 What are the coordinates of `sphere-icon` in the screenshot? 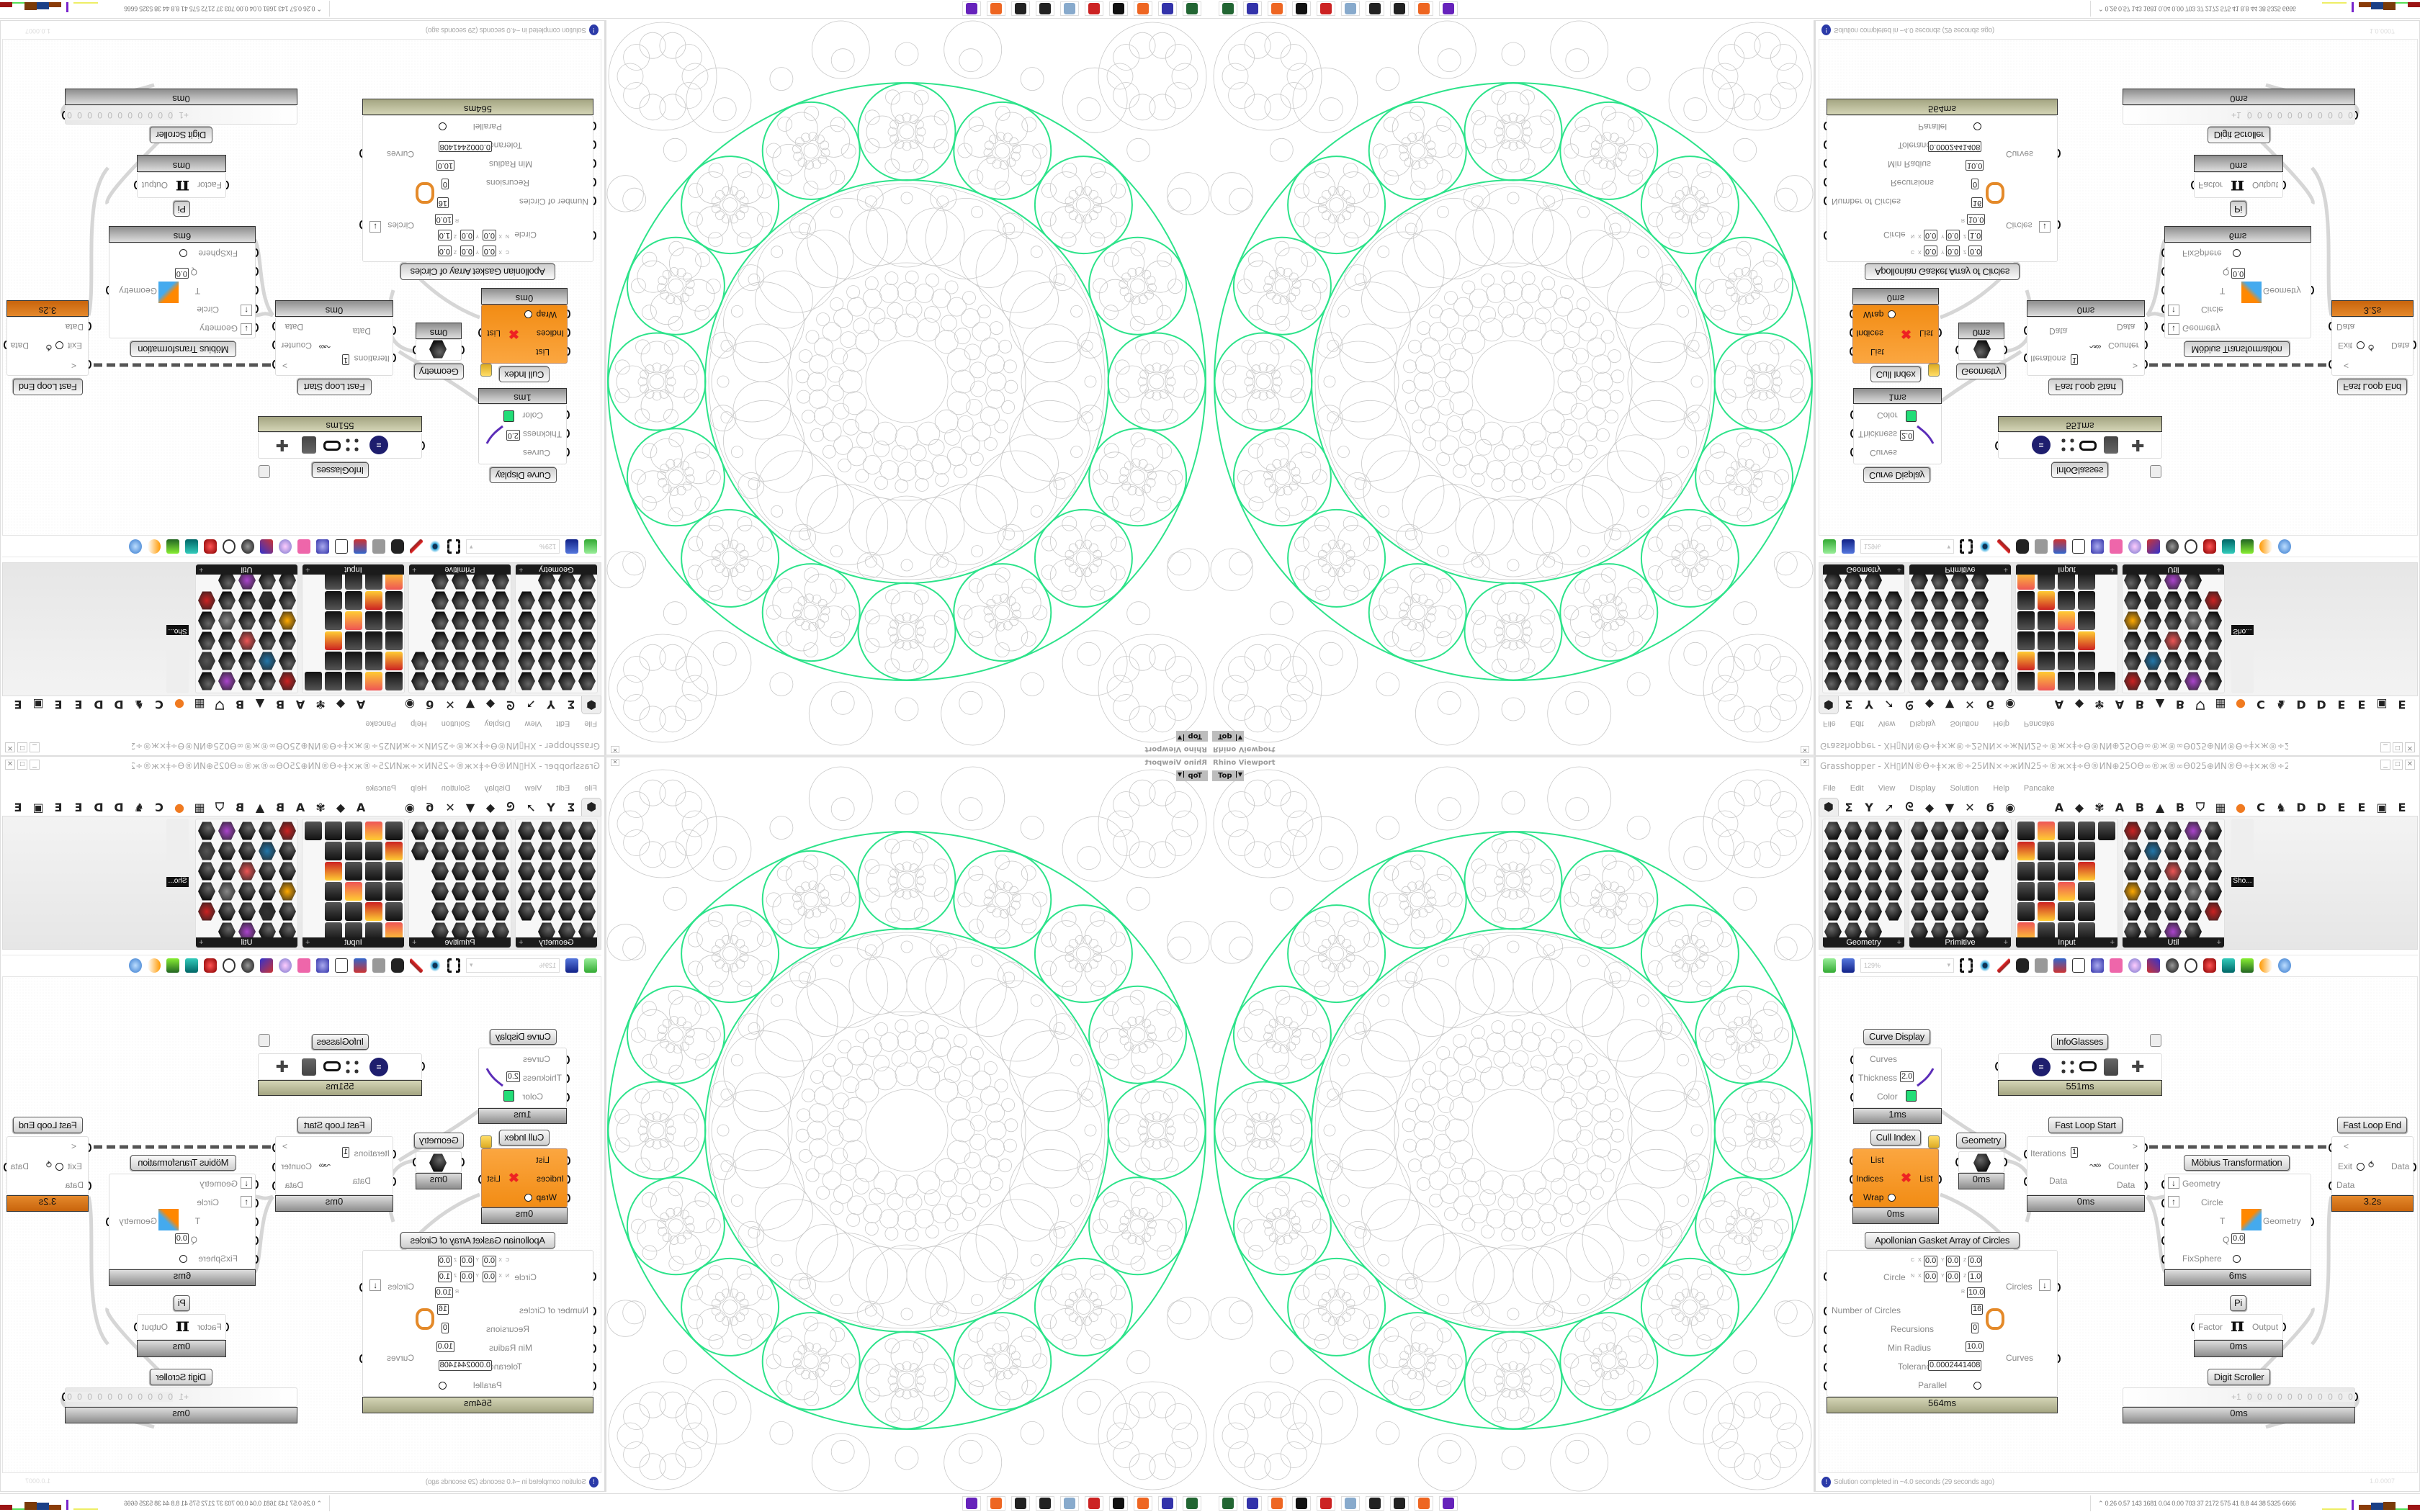 It's located at (154, 965).